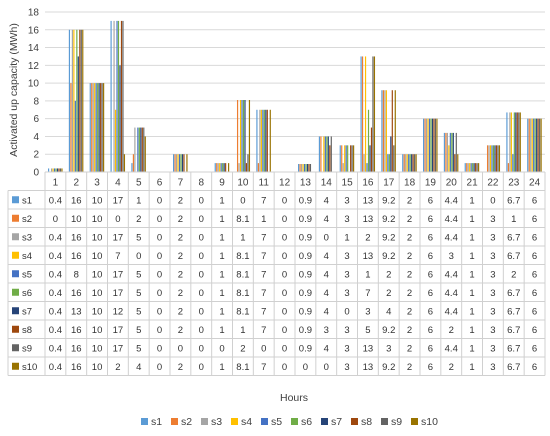 This screenshot has width=550, height=436. Describe the element at coordinates (276, 422) in the screenshot. I see `legend-label-s5: s5` at that location.